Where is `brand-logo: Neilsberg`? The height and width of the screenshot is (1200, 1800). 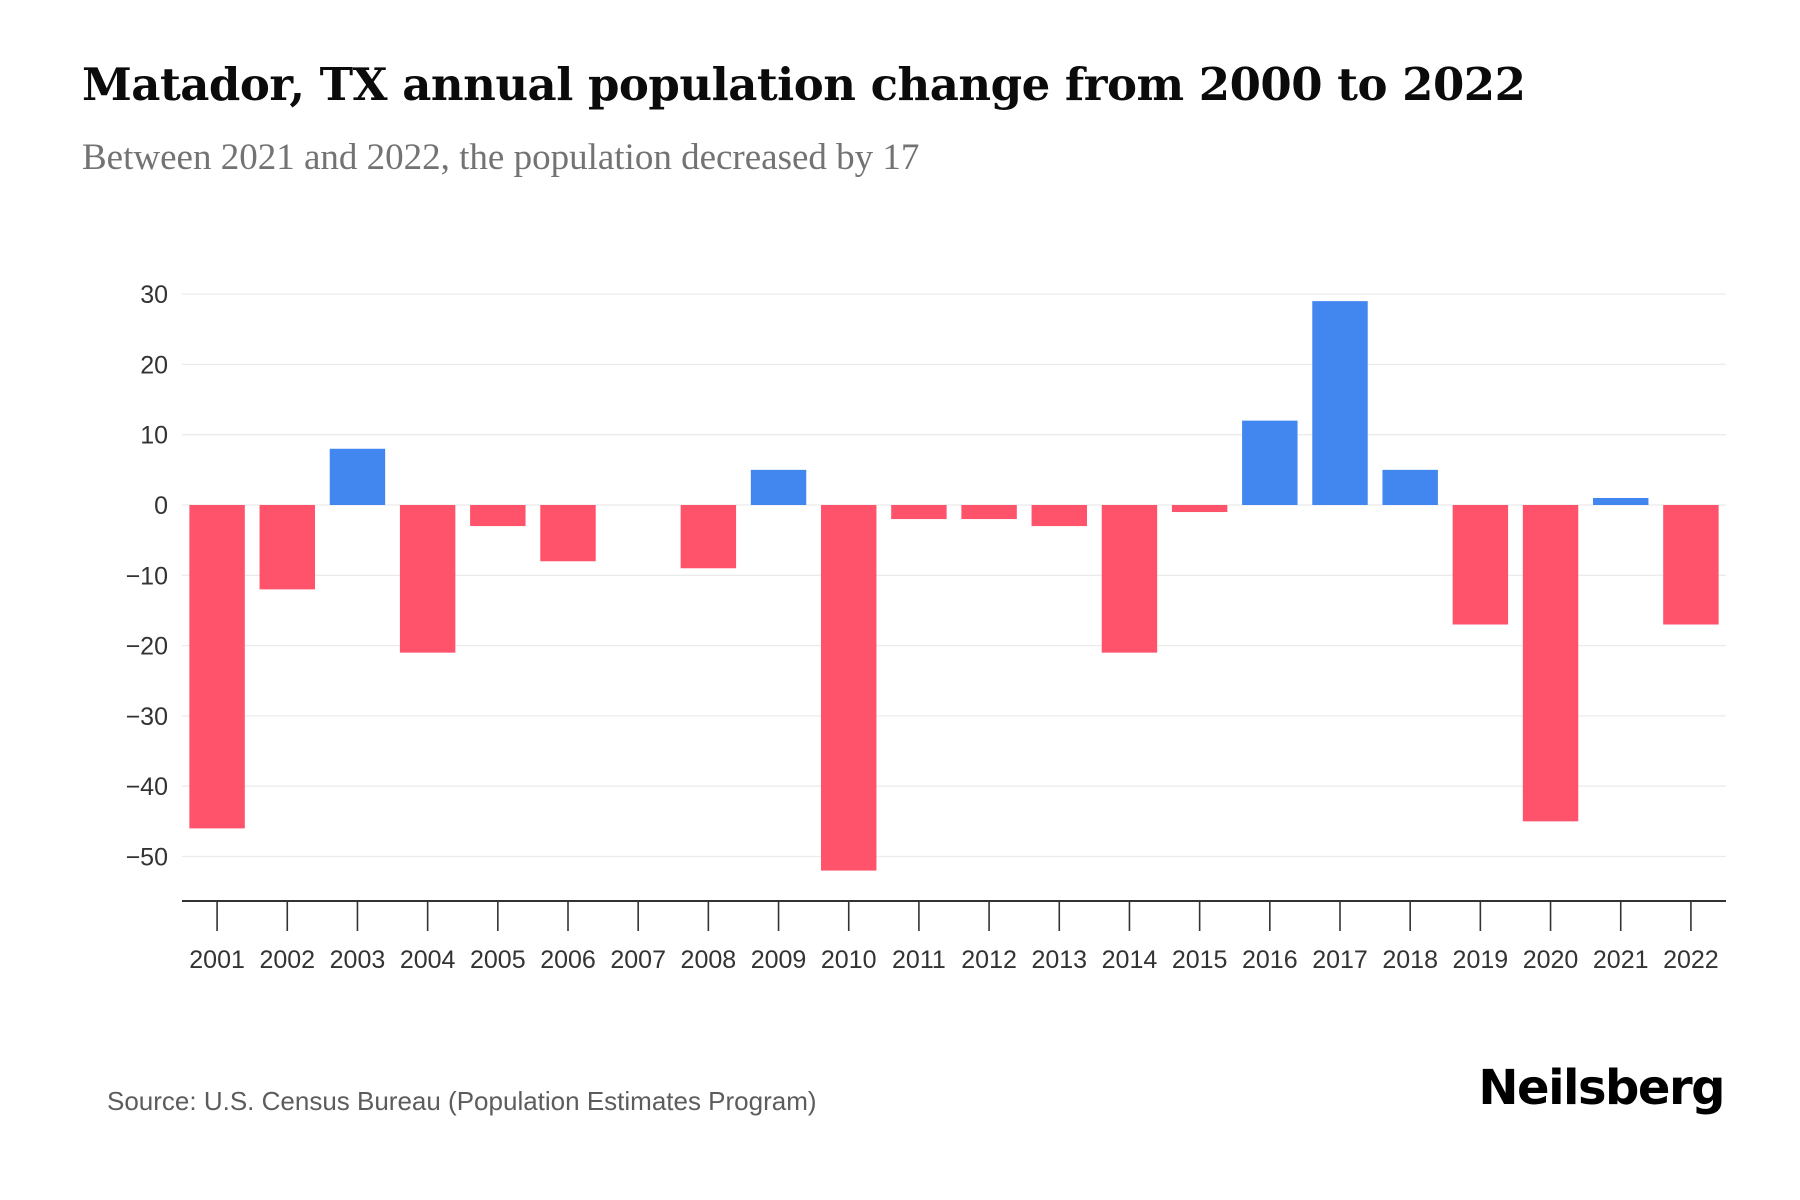 brand-logo: Neilsberg is located at coordinates (1601, 1088).